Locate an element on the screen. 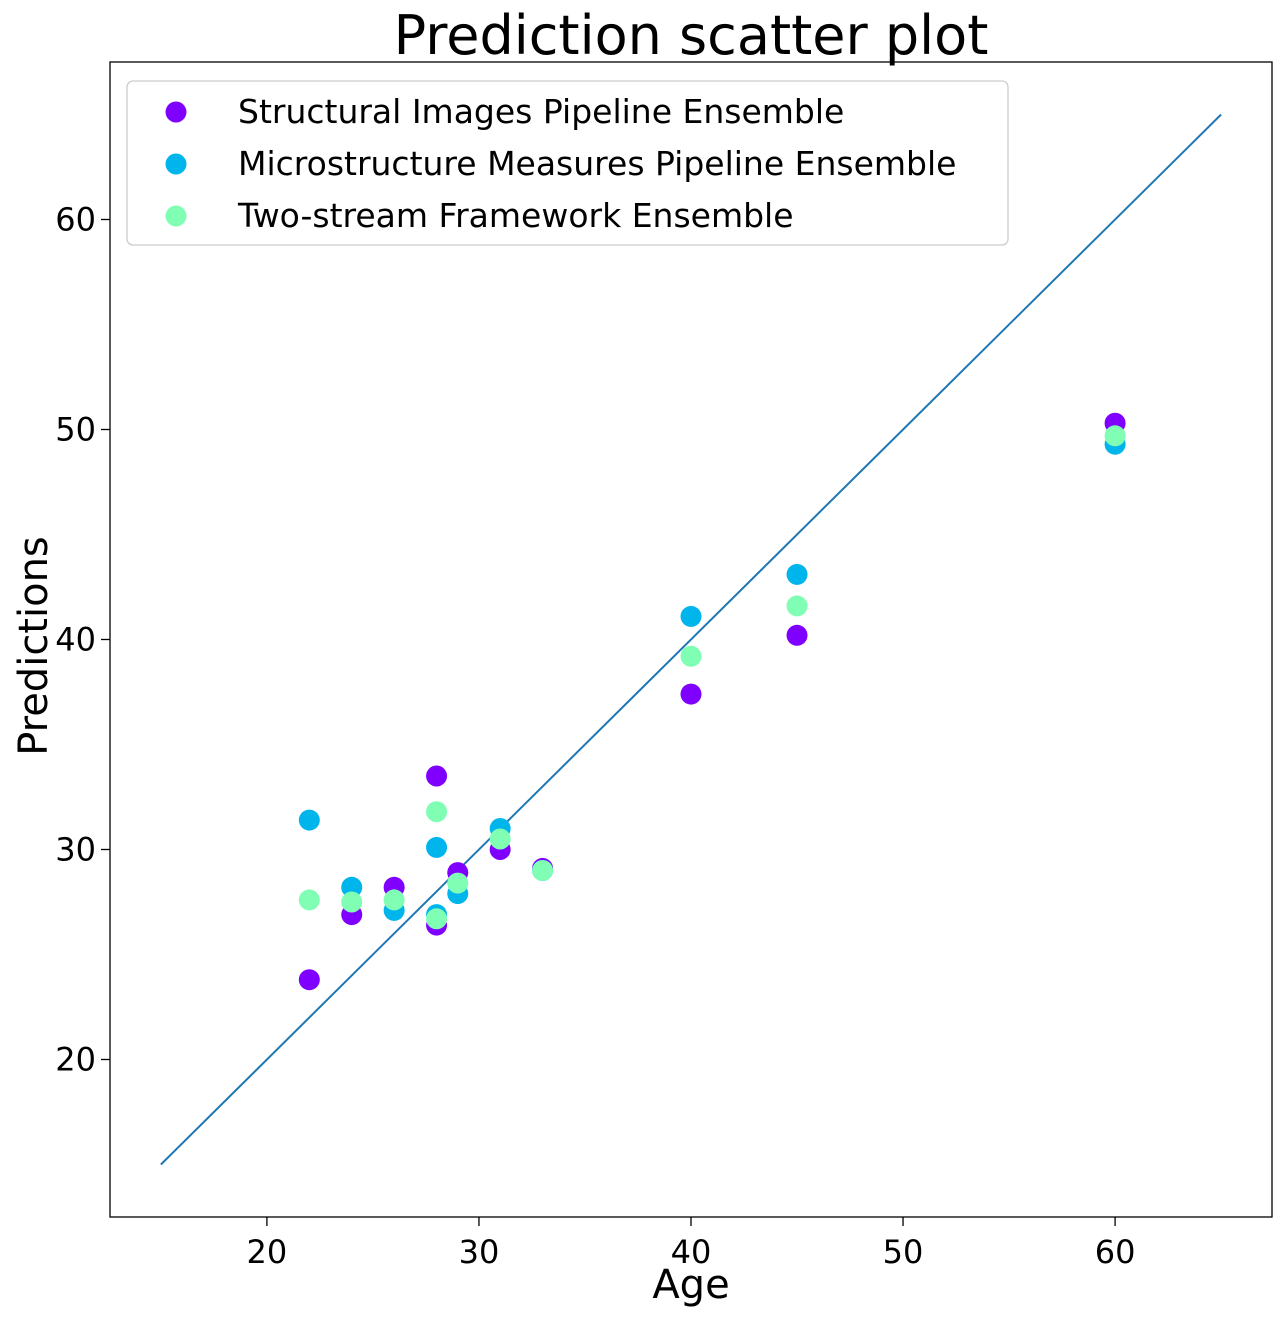 The height and width of the screenshot is (1318, 1282). y-tick-label: 20 is located at coordinates (75, 1060).